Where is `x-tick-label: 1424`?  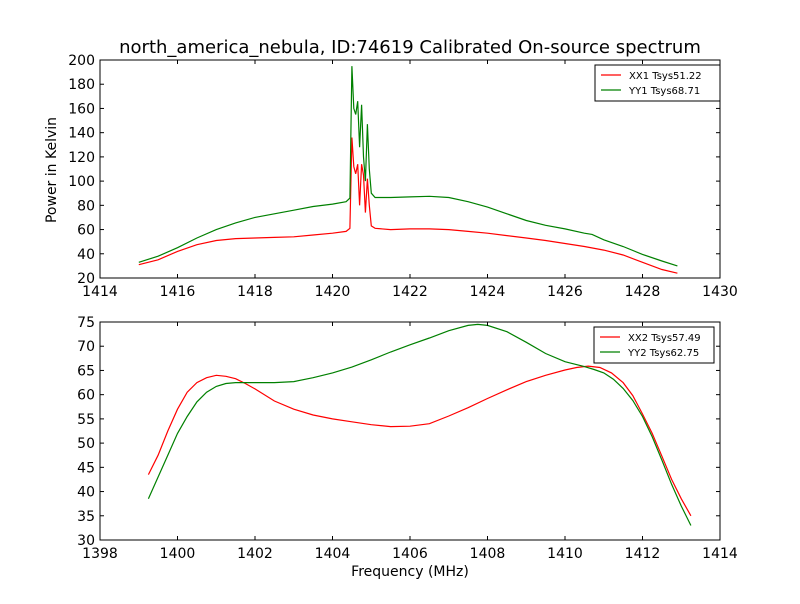 x-tick-label: 1424 is located at coordinates (488, 292).